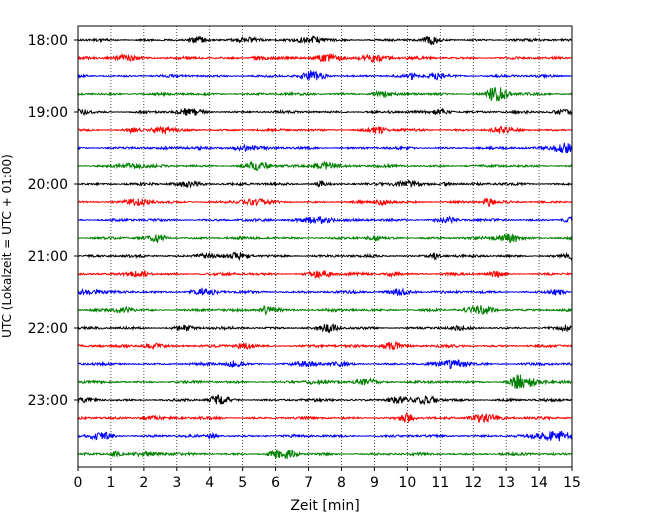 The width and height of the screenshot is (650, 520). Describe the element at coordinates (275, 483) in the screenshot. I see `x-tick-label: 6` at that location.